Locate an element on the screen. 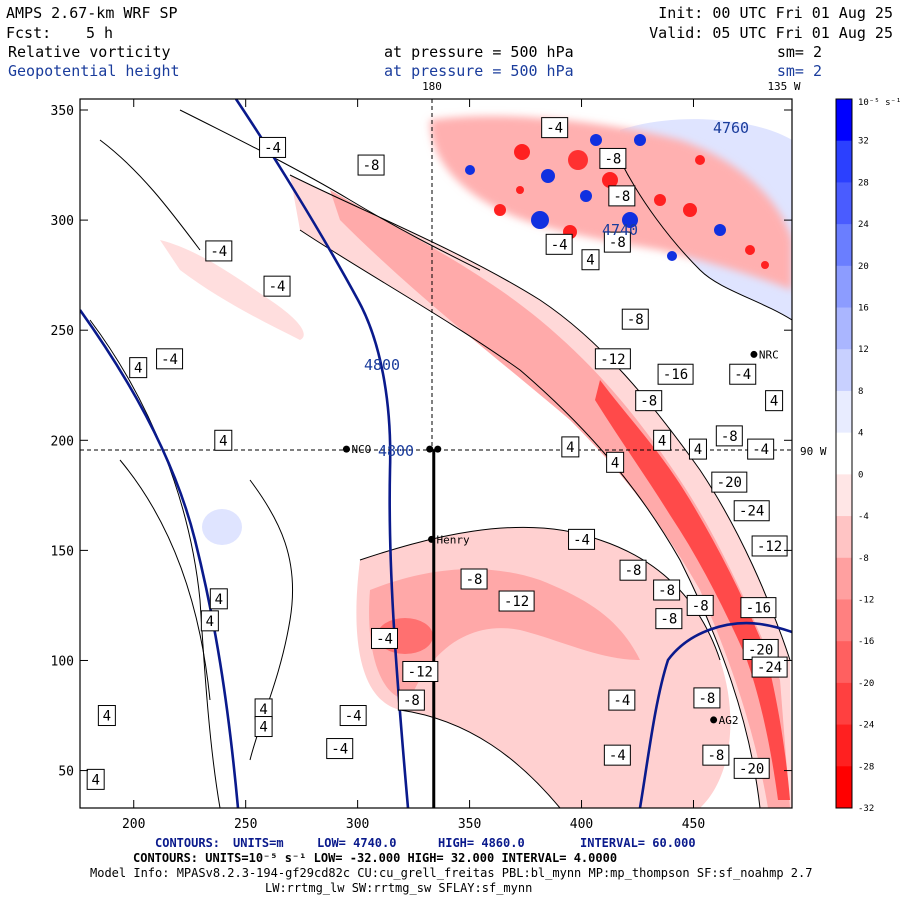 The image size is (900, 900). colorbar-unit: 10⁻⁵ s⁻¹ is located at coordinates (879, 103).